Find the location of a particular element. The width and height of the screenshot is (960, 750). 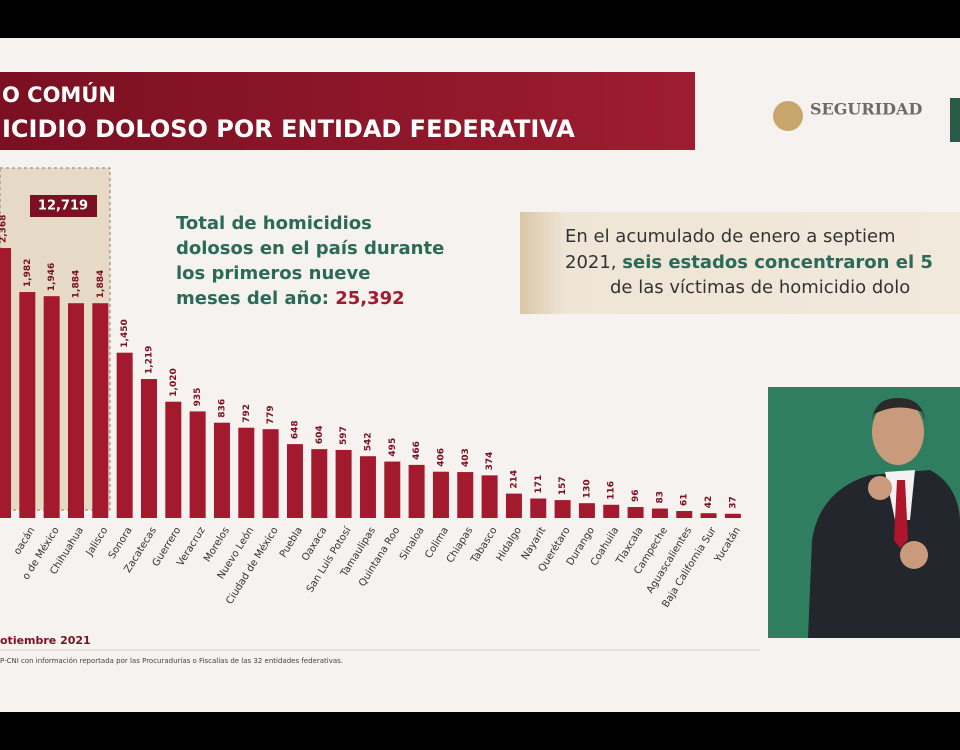

value-label: 406 is located at coordinates (441, 457).